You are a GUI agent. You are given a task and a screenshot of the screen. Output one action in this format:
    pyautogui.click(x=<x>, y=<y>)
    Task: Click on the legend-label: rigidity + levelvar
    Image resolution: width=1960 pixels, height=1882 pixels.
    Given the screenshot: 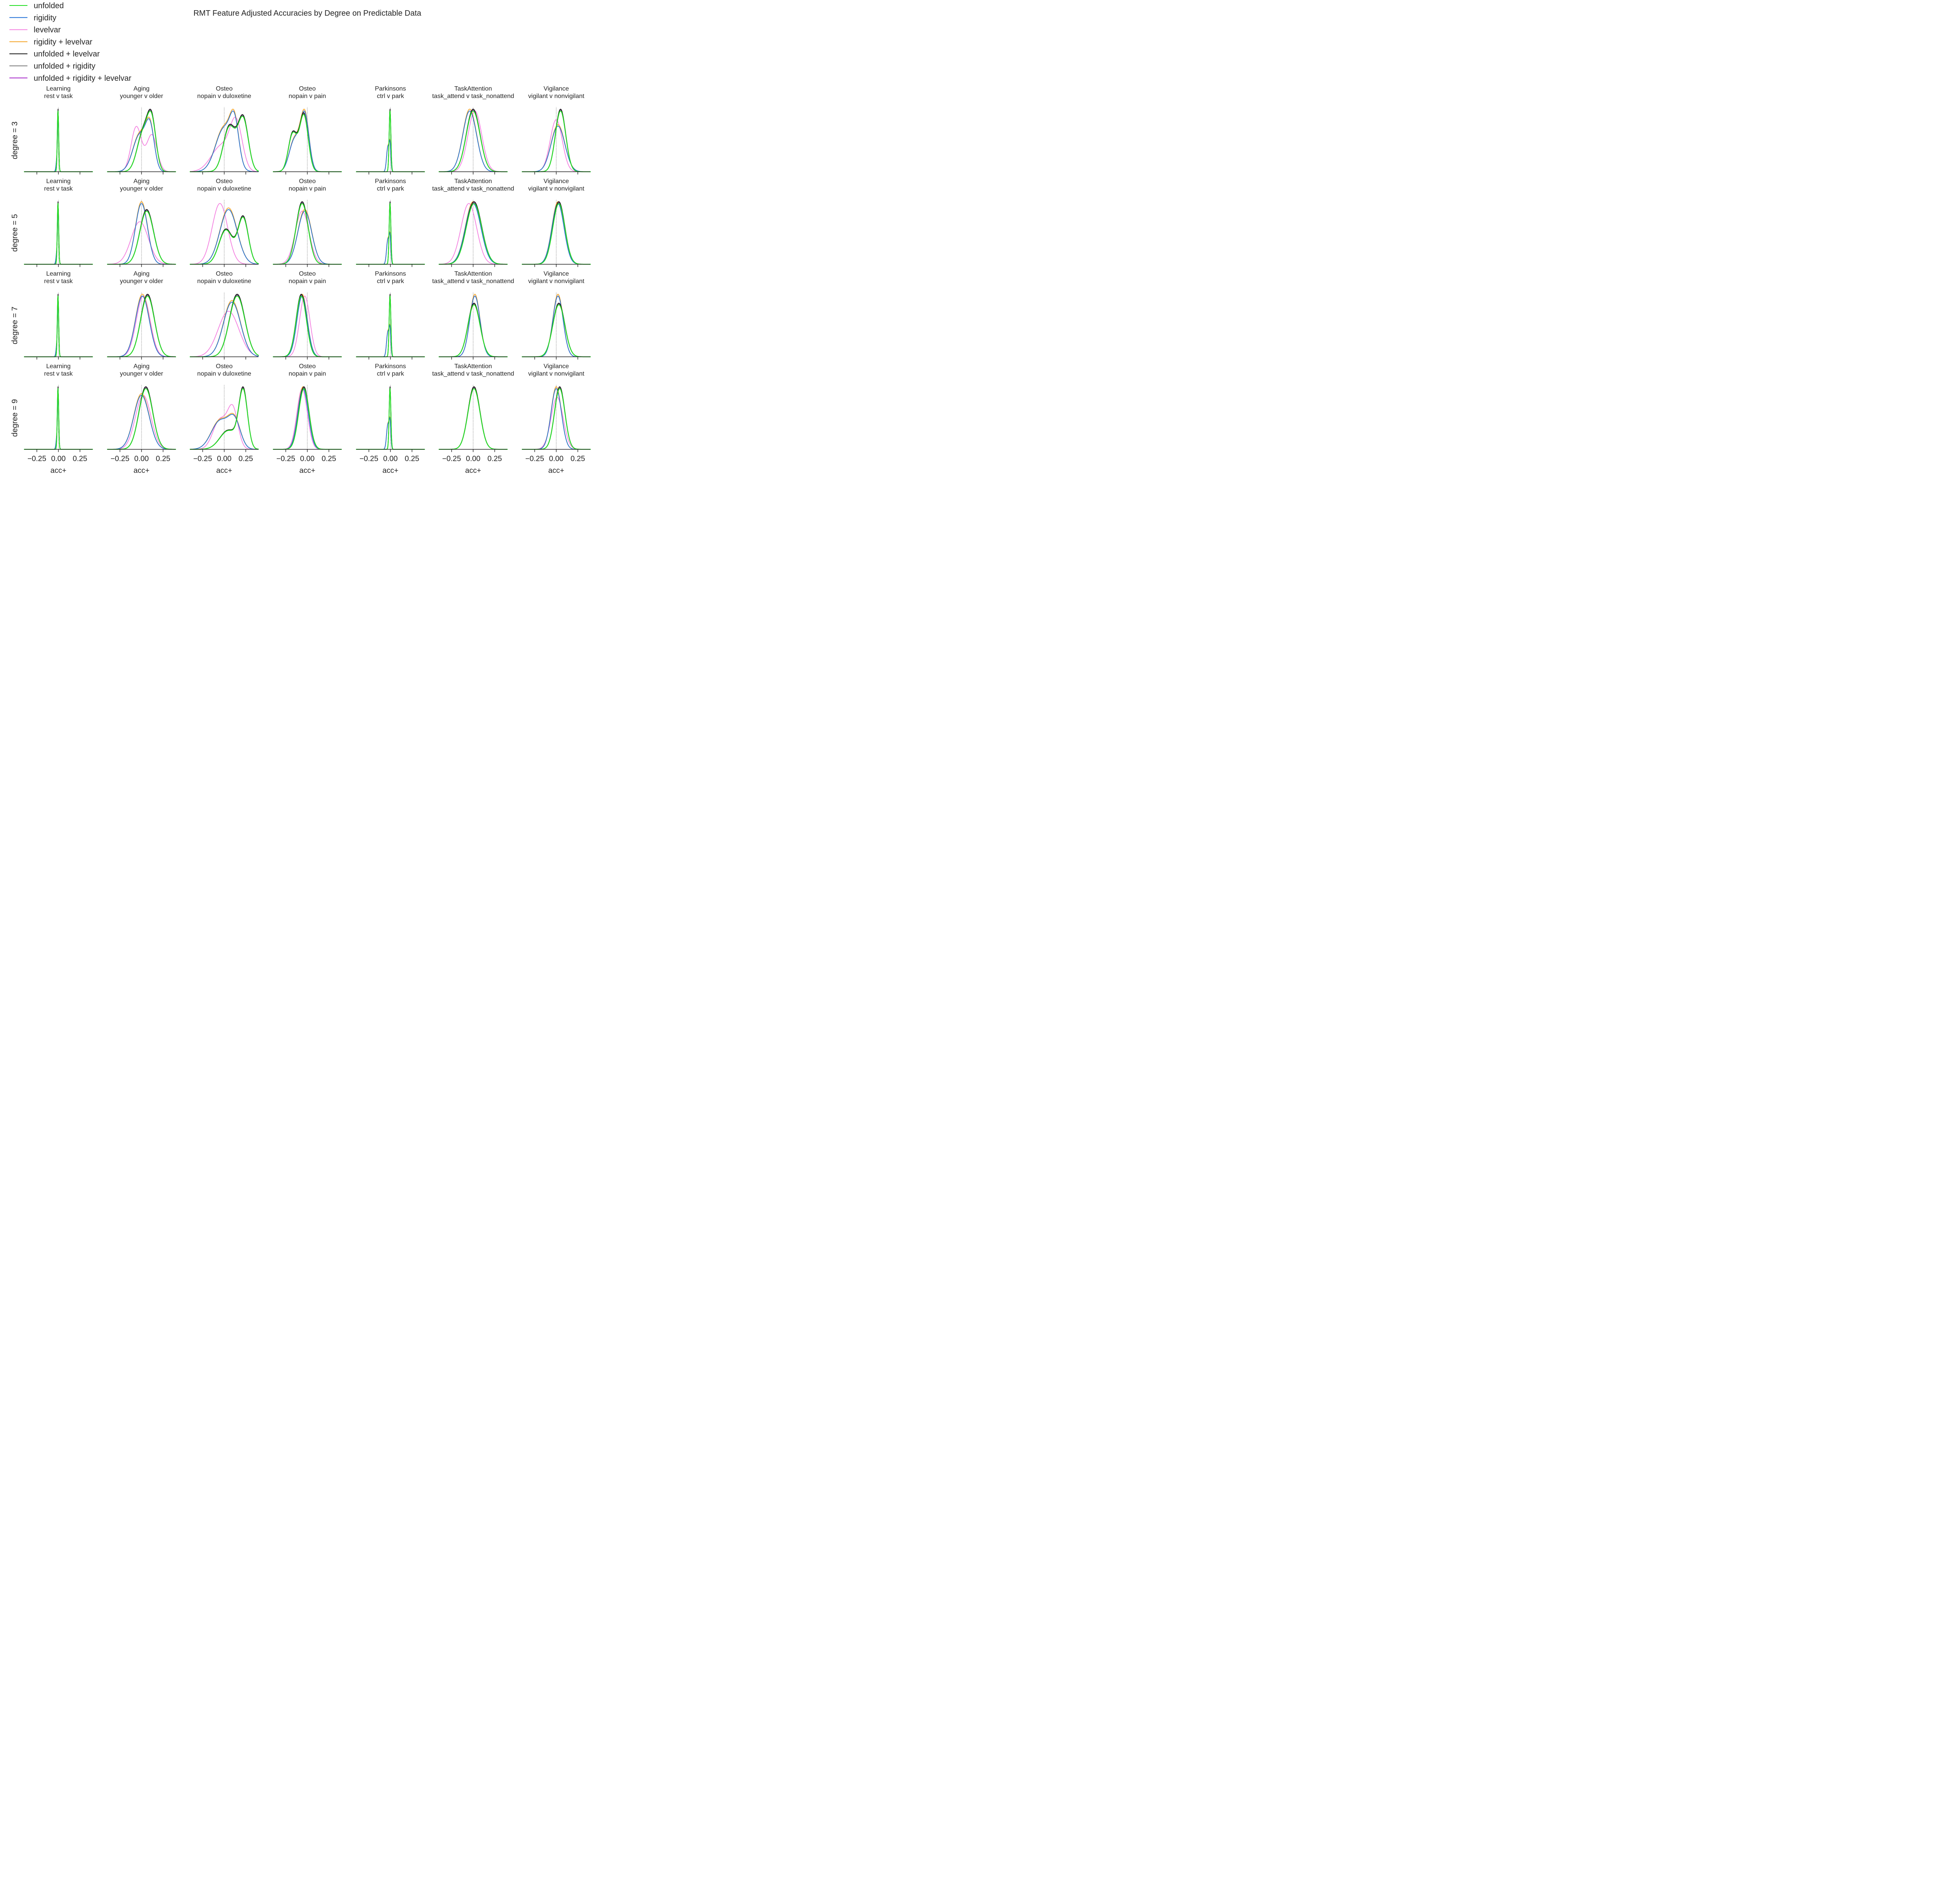 What is the action you would take?
    pyautogui.click(x=63, y=42)
    